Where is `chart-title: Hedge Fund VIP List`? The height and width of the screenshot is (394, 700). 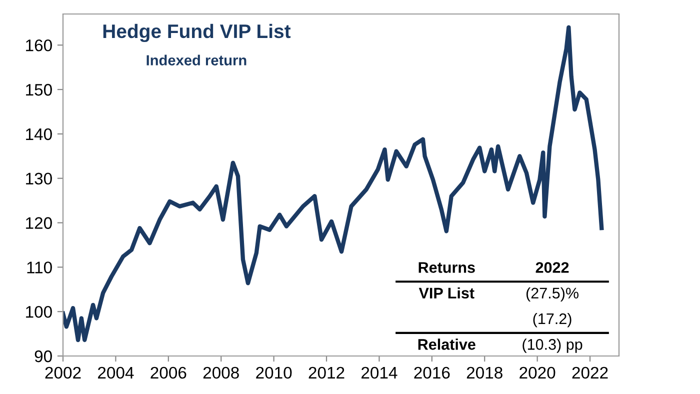 chart-title: Hedge Fund VIP List is located at coordinates (197, 33).